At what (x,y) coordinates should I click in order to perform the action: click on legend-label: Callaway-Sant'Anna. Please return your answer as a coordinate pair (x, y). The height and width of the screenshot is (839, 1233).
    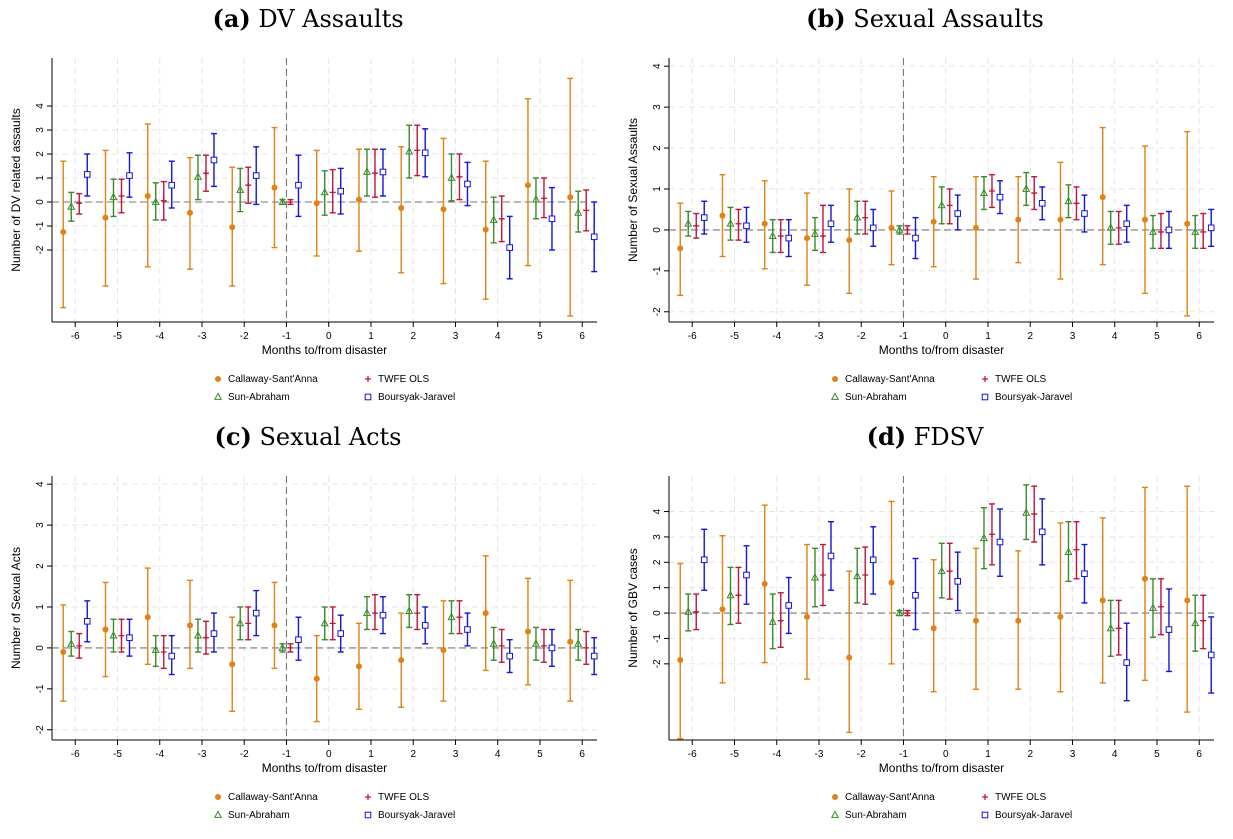
    Looking at the image, I should click on (890, 379).